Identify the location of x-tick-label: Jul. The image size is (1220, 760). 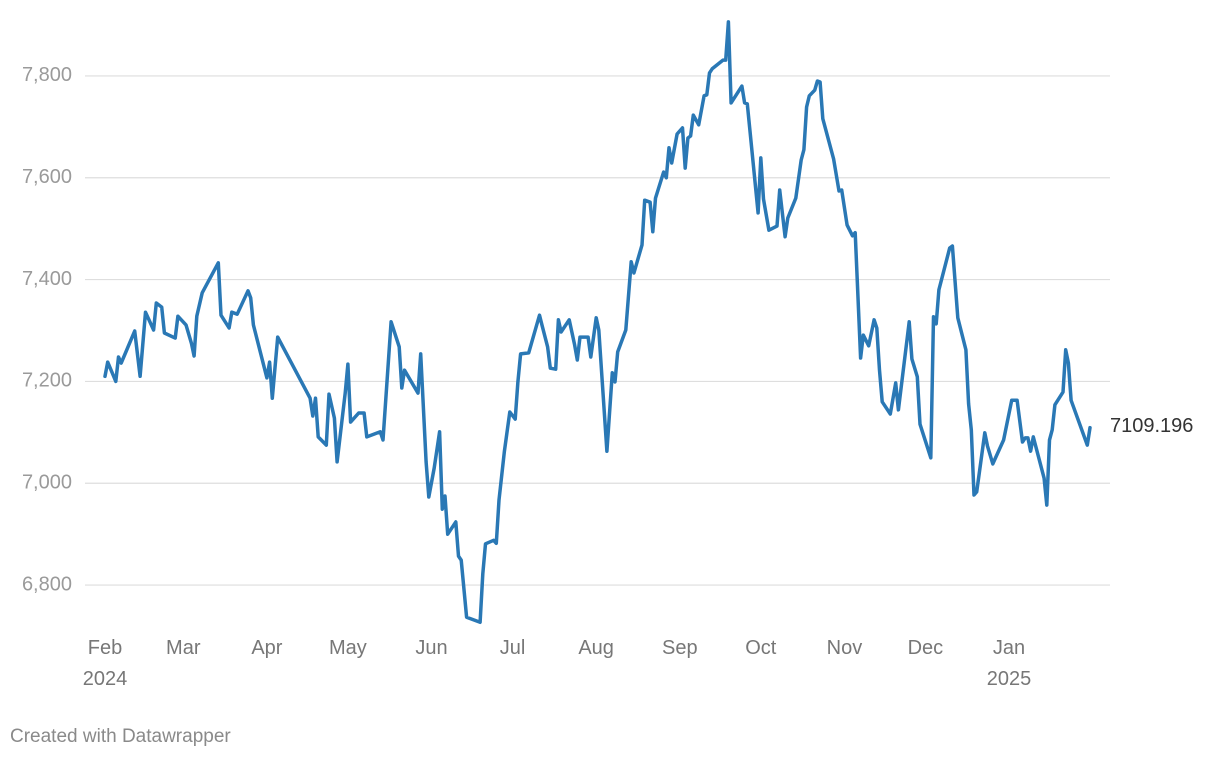
(513, 648).